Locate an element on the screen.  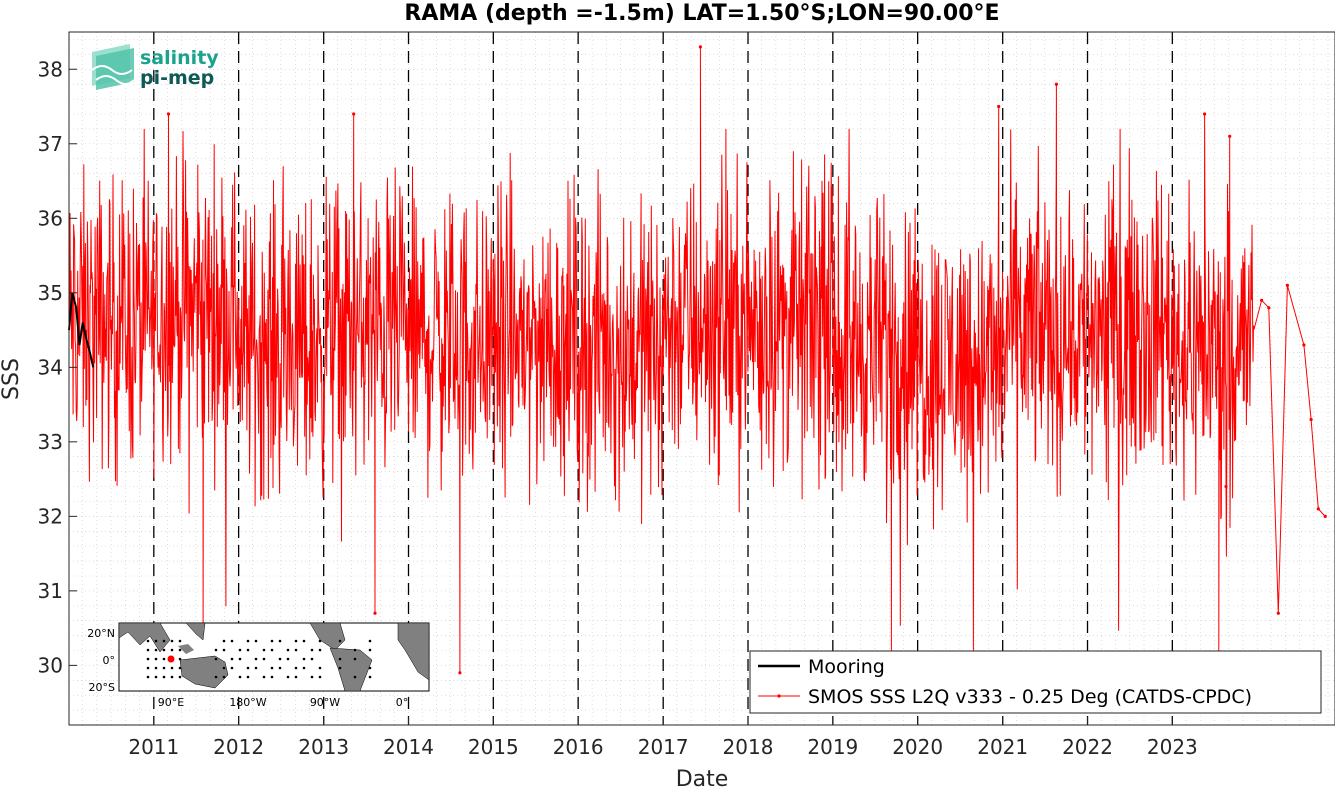
mooring-array-dots is located at coordinates (259, 659).